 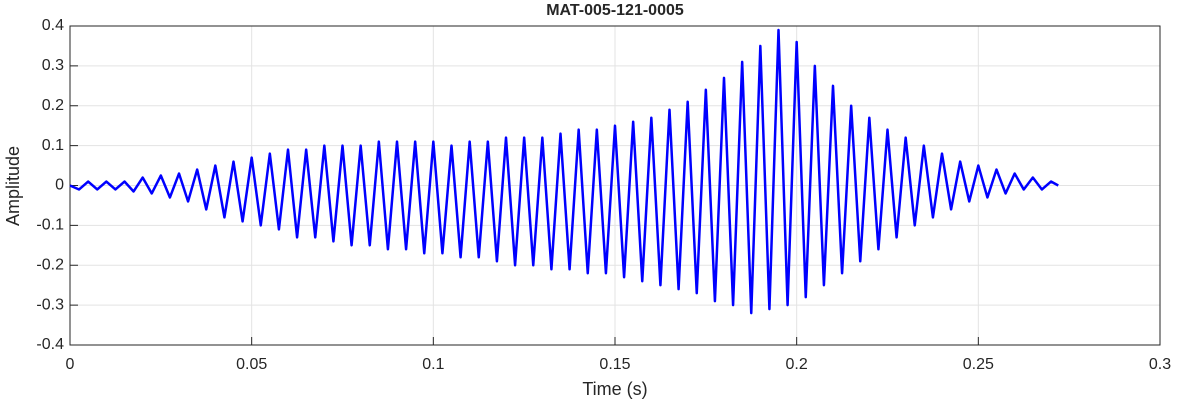 I want to click on y-tick-label: 0, so click(x=59, y=185).